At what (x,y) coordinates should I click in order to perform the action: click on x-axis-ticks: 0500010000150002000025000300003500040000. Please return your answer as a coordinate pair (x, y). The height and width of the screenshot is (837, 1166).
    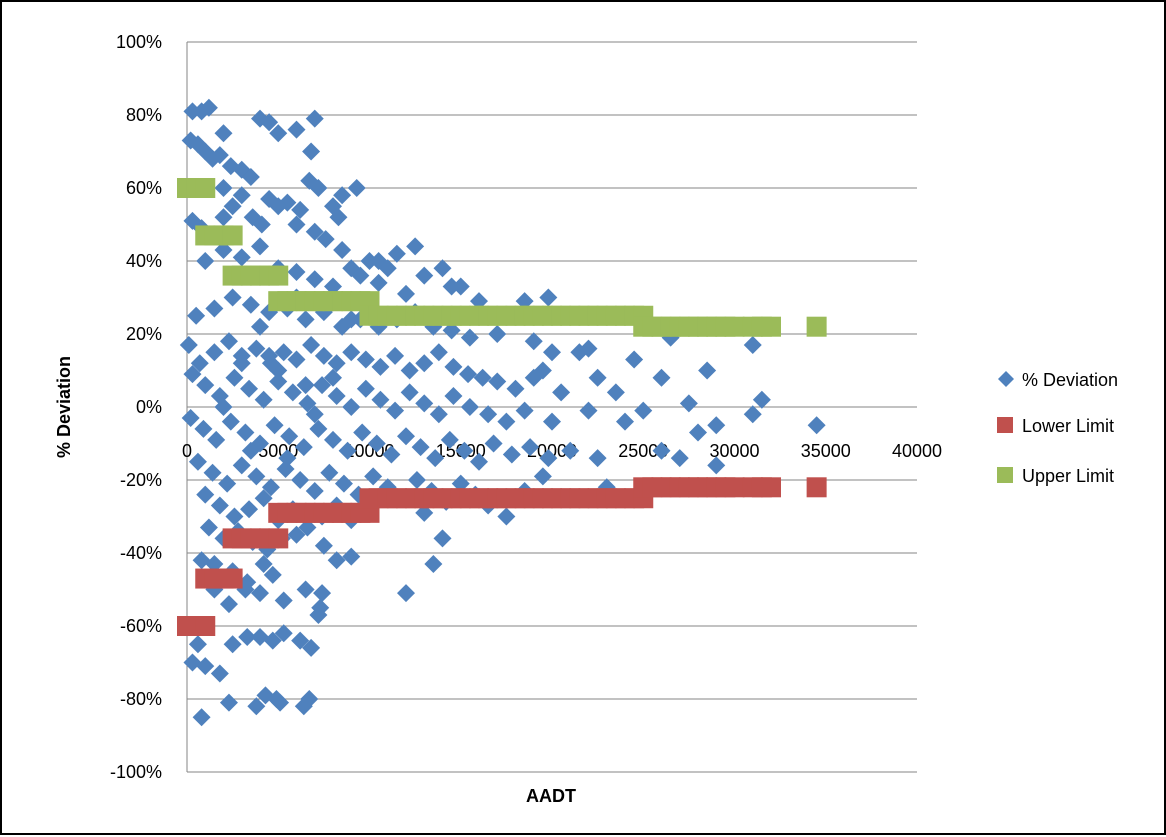
    Looking at the image, I should click on (562, 451).